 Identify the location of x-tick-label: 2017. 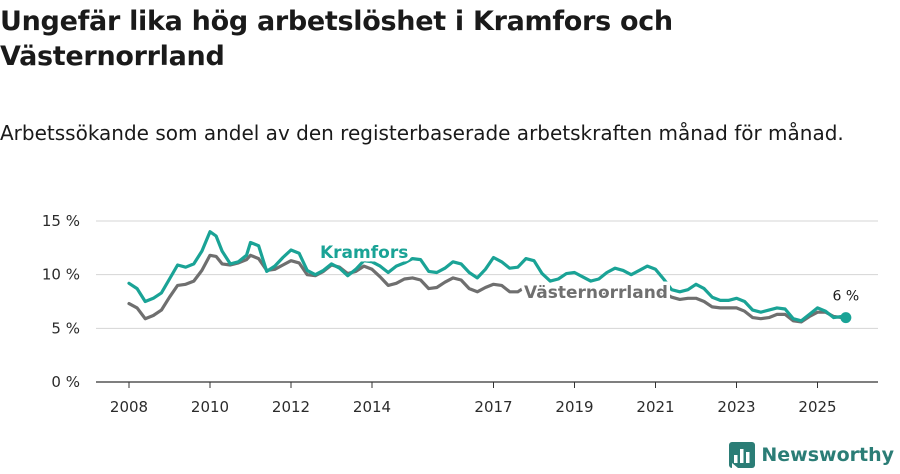
(493, 407).